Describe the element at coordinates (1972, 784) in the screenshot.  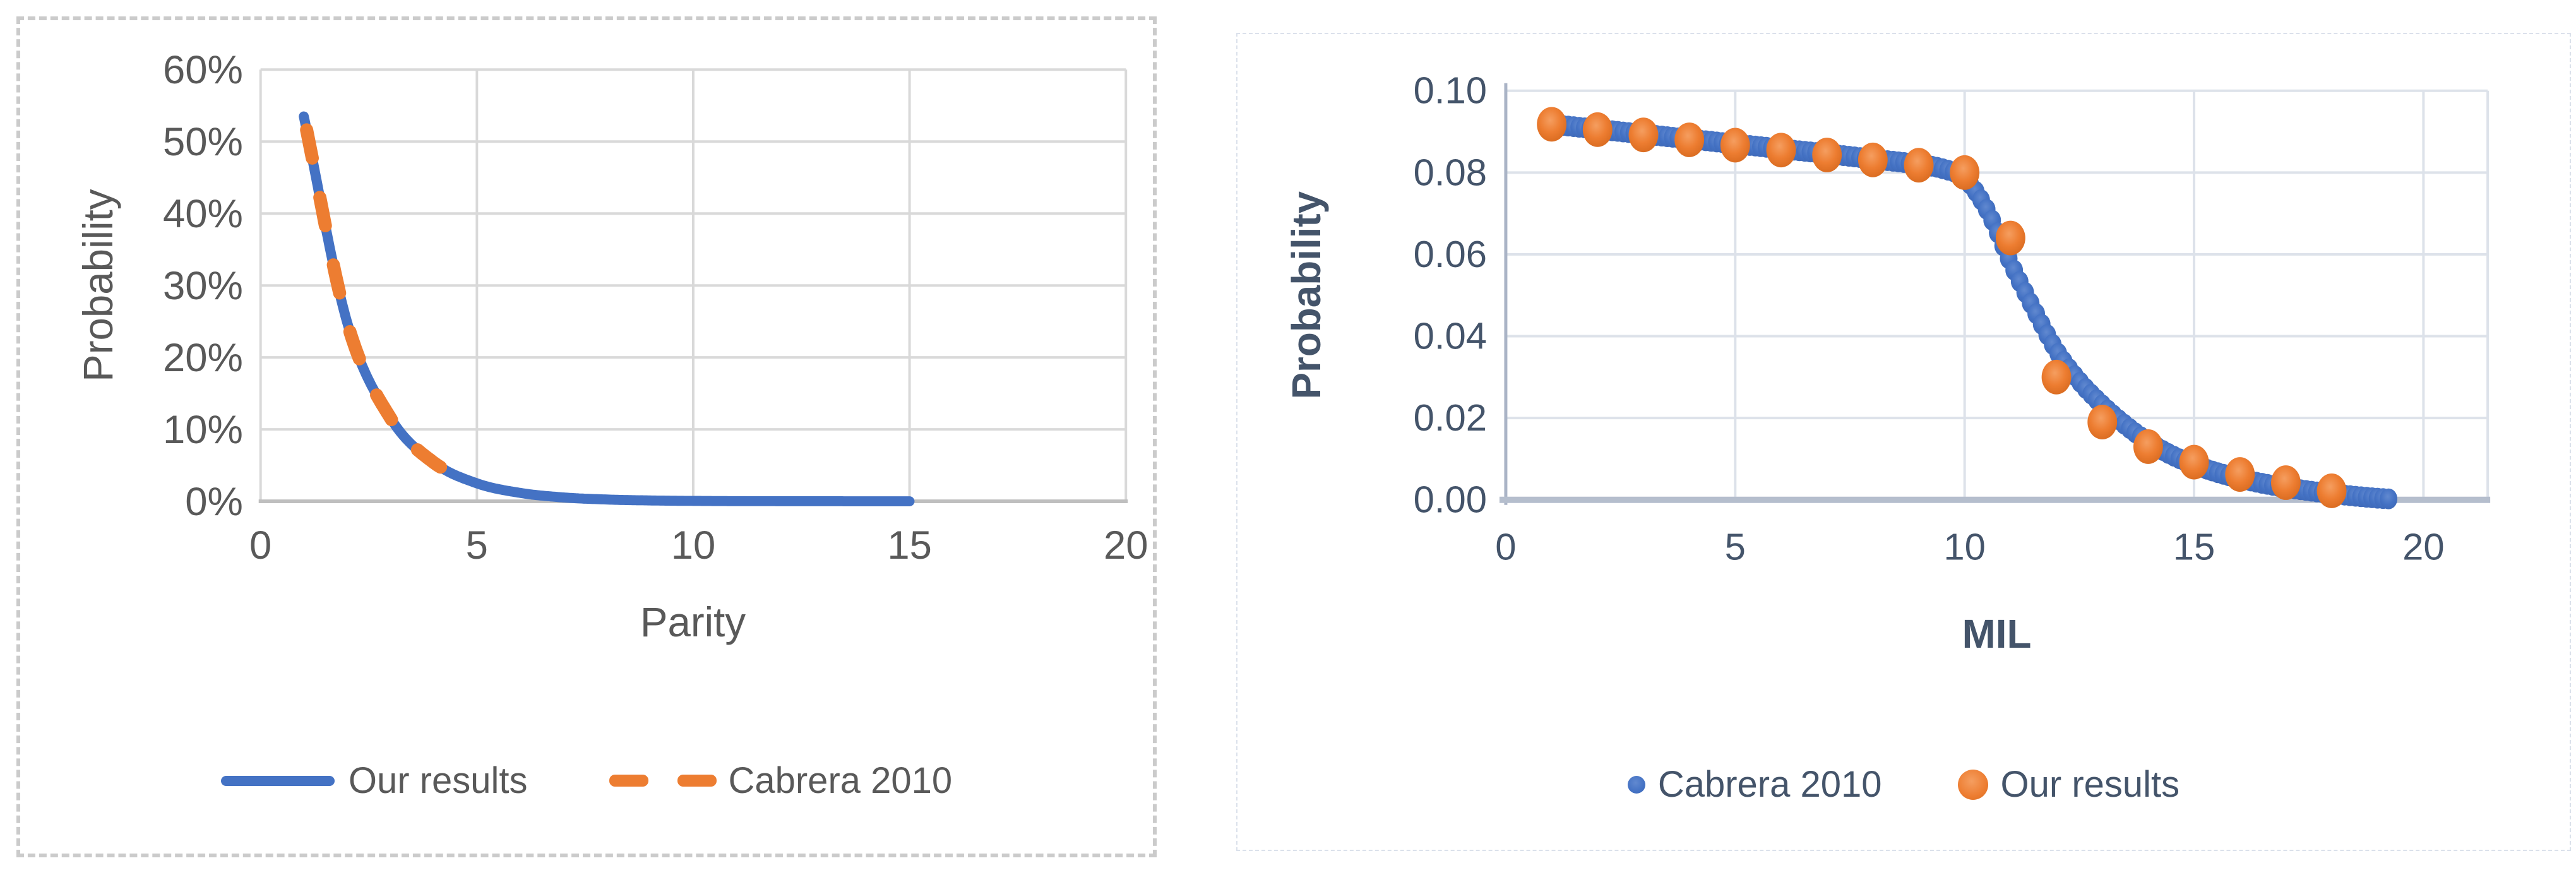
I see `orange-dot-swatch` at that location.